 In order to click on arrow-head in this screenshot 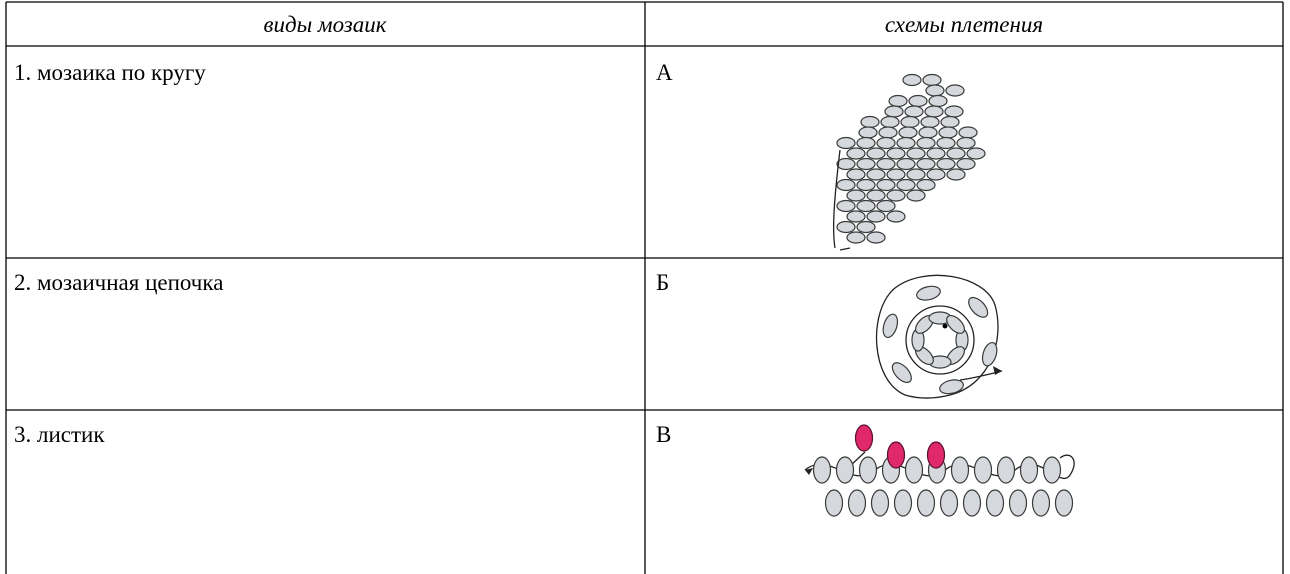, I will do `click(997, 370)`.